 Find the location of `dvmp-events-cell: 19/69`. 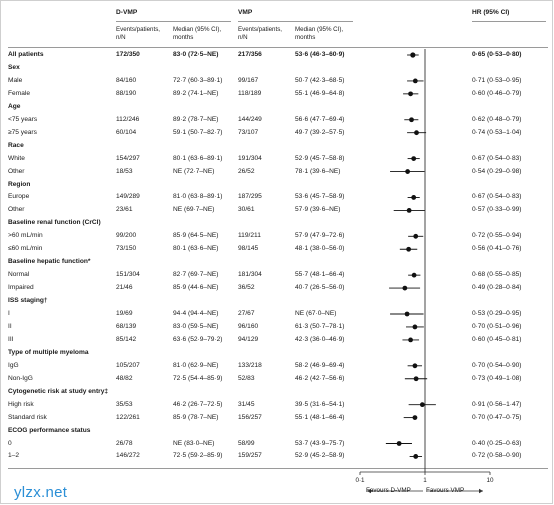

dvmp-events-cell: 19/69 is located at coordinates (124, 313).